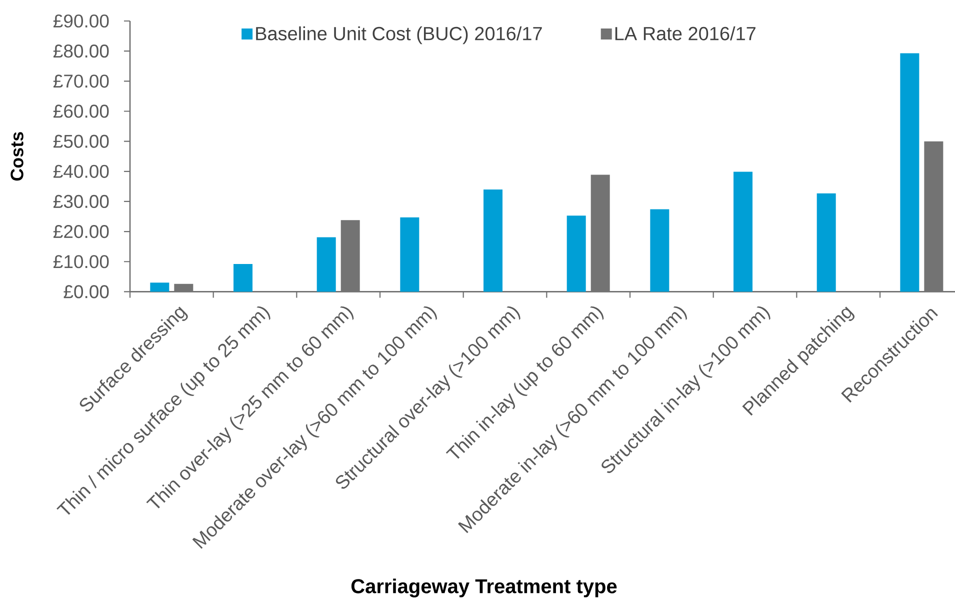  Describe the element at coordinates (81, 141) in the screenshot. I see `y-tick-label: £50.00` at that location.